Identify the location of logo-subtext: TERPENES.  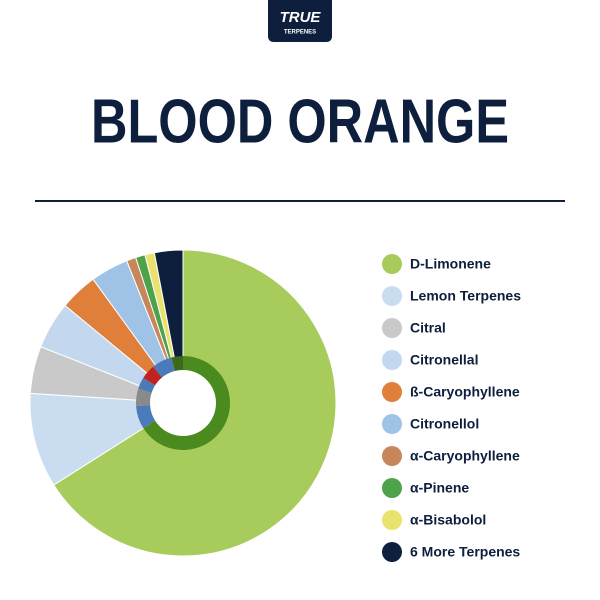
(300, 33).